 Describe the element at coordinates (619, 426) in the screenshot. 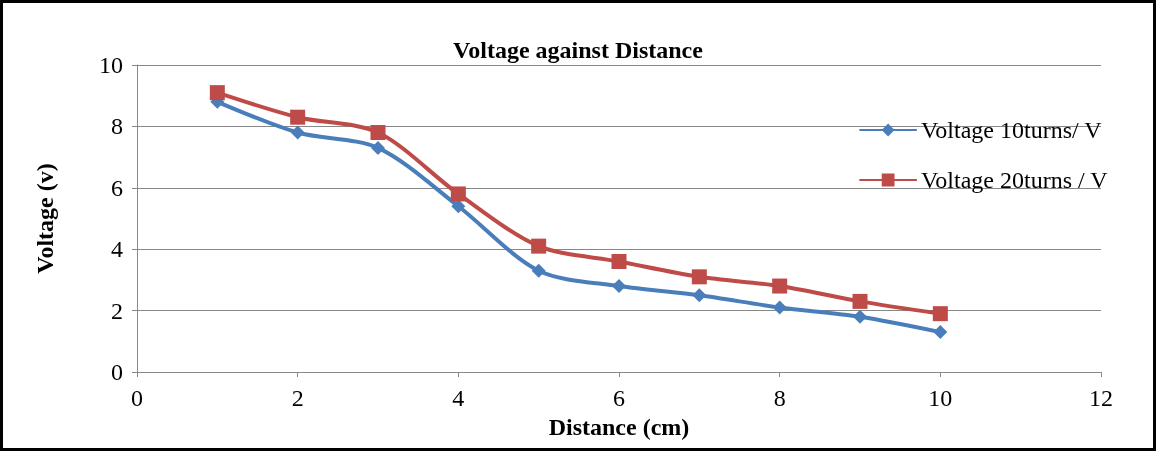

I see `x-axis-title: Distance (cm)` at that location.